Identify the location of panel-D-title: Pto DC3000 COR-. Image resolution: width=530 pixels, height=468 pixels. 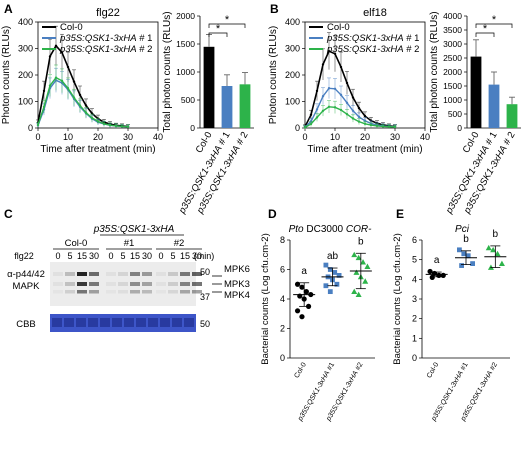
(330, 229).